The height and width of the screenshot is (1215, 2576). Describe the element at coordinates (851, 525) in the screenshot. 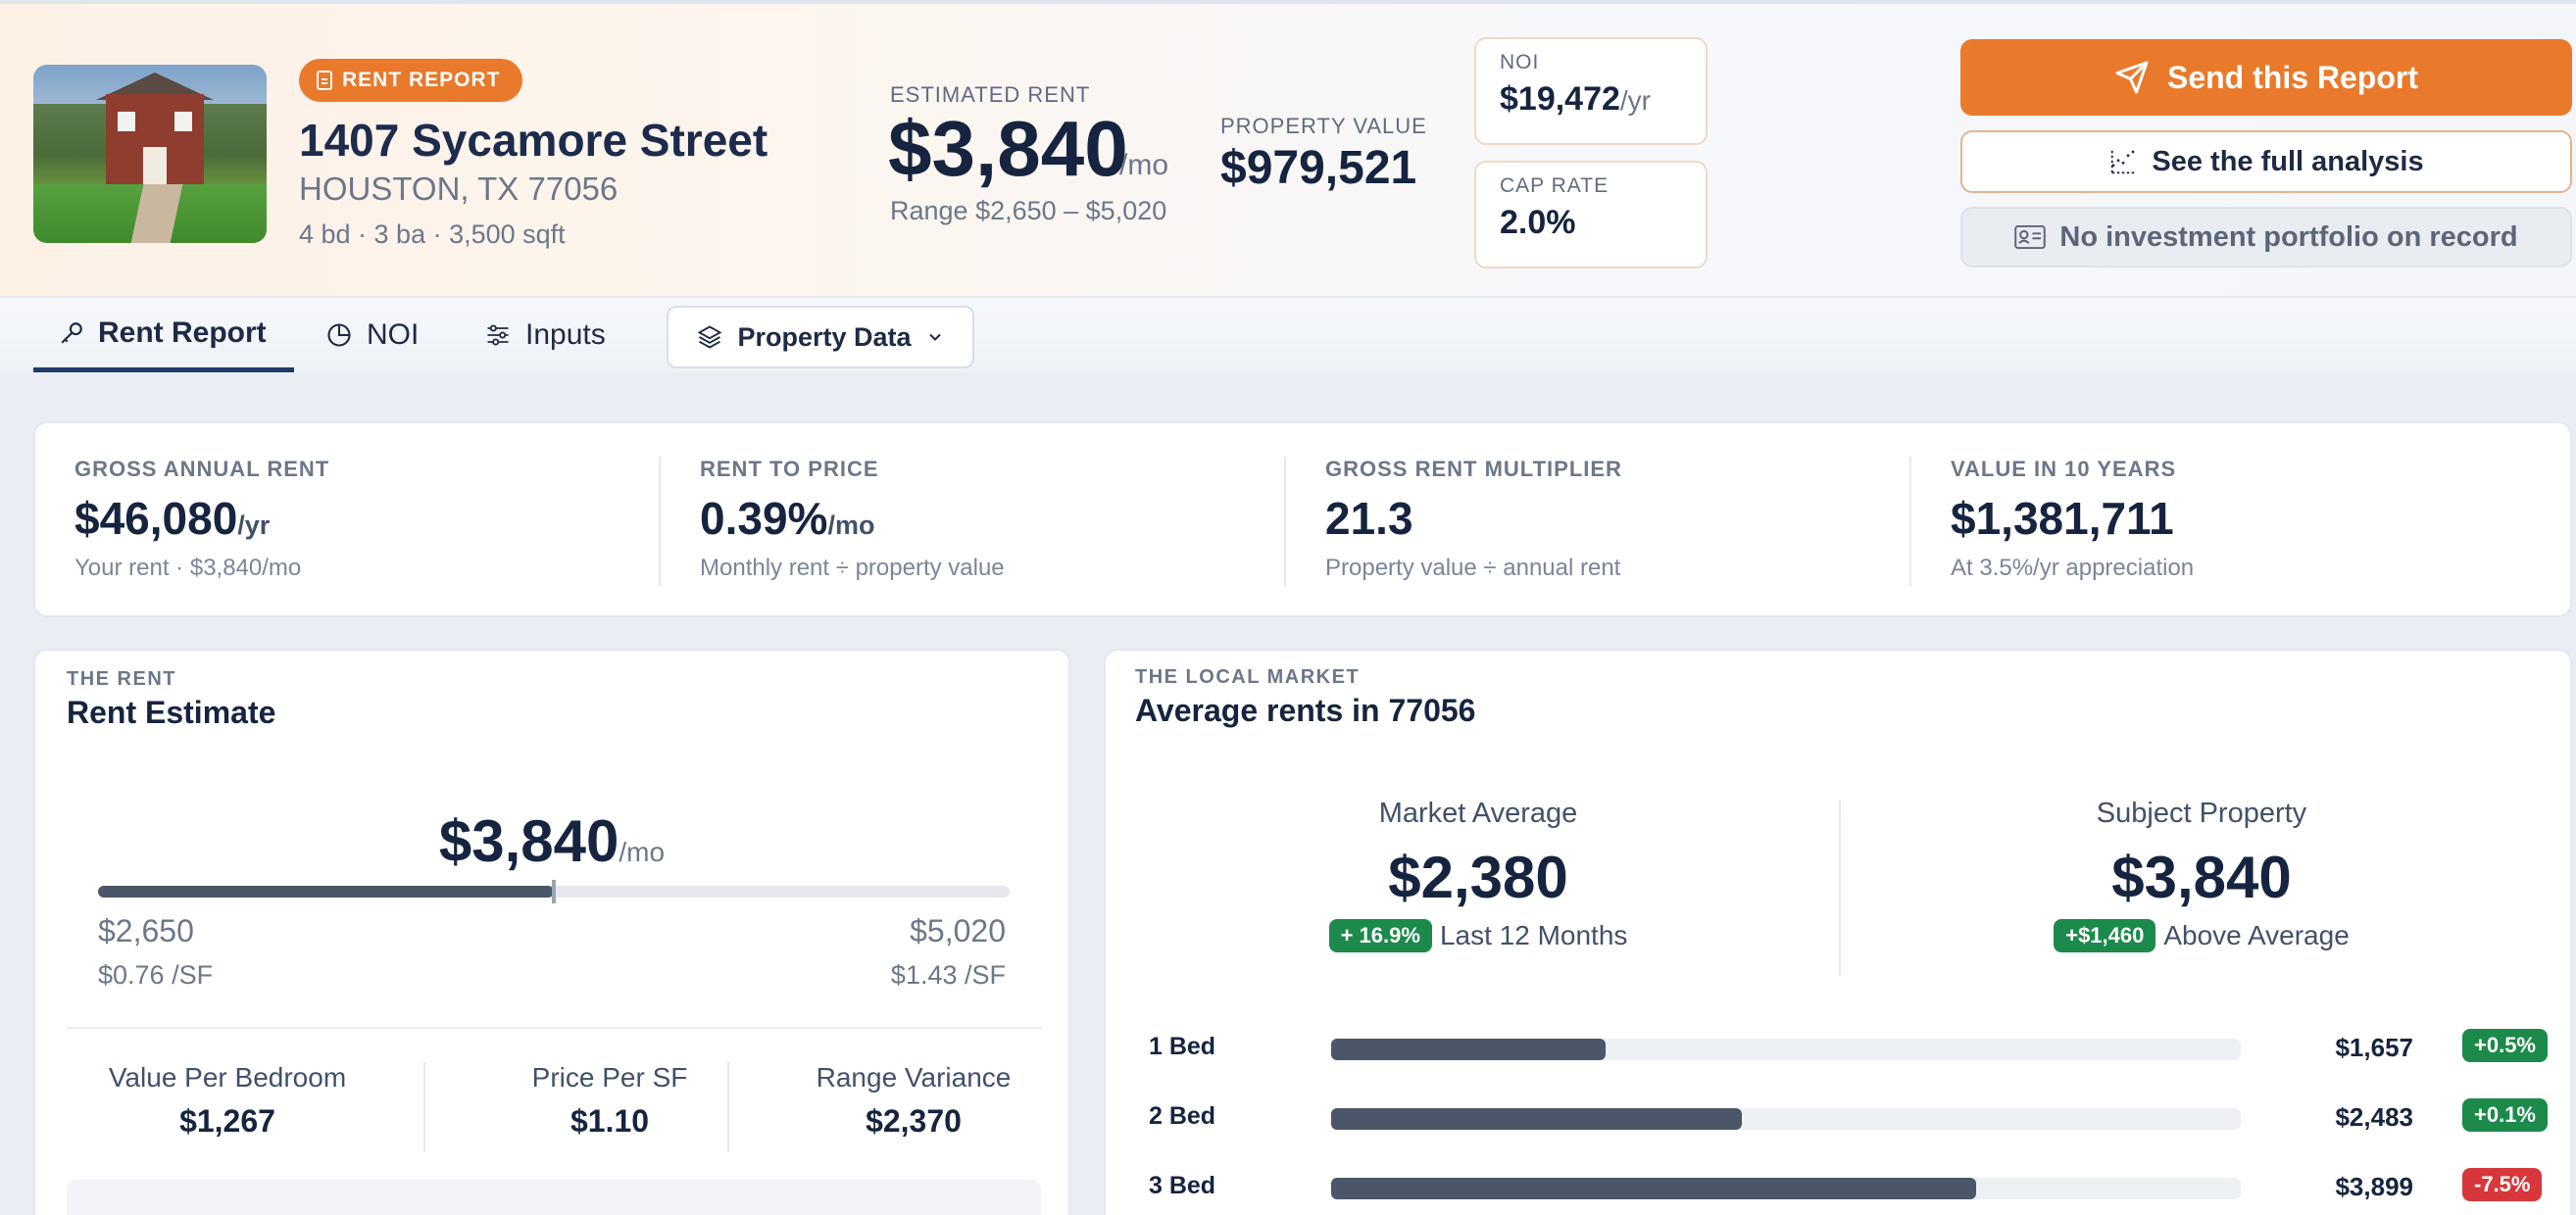

I see `kpi-unit: /mo` at that location.